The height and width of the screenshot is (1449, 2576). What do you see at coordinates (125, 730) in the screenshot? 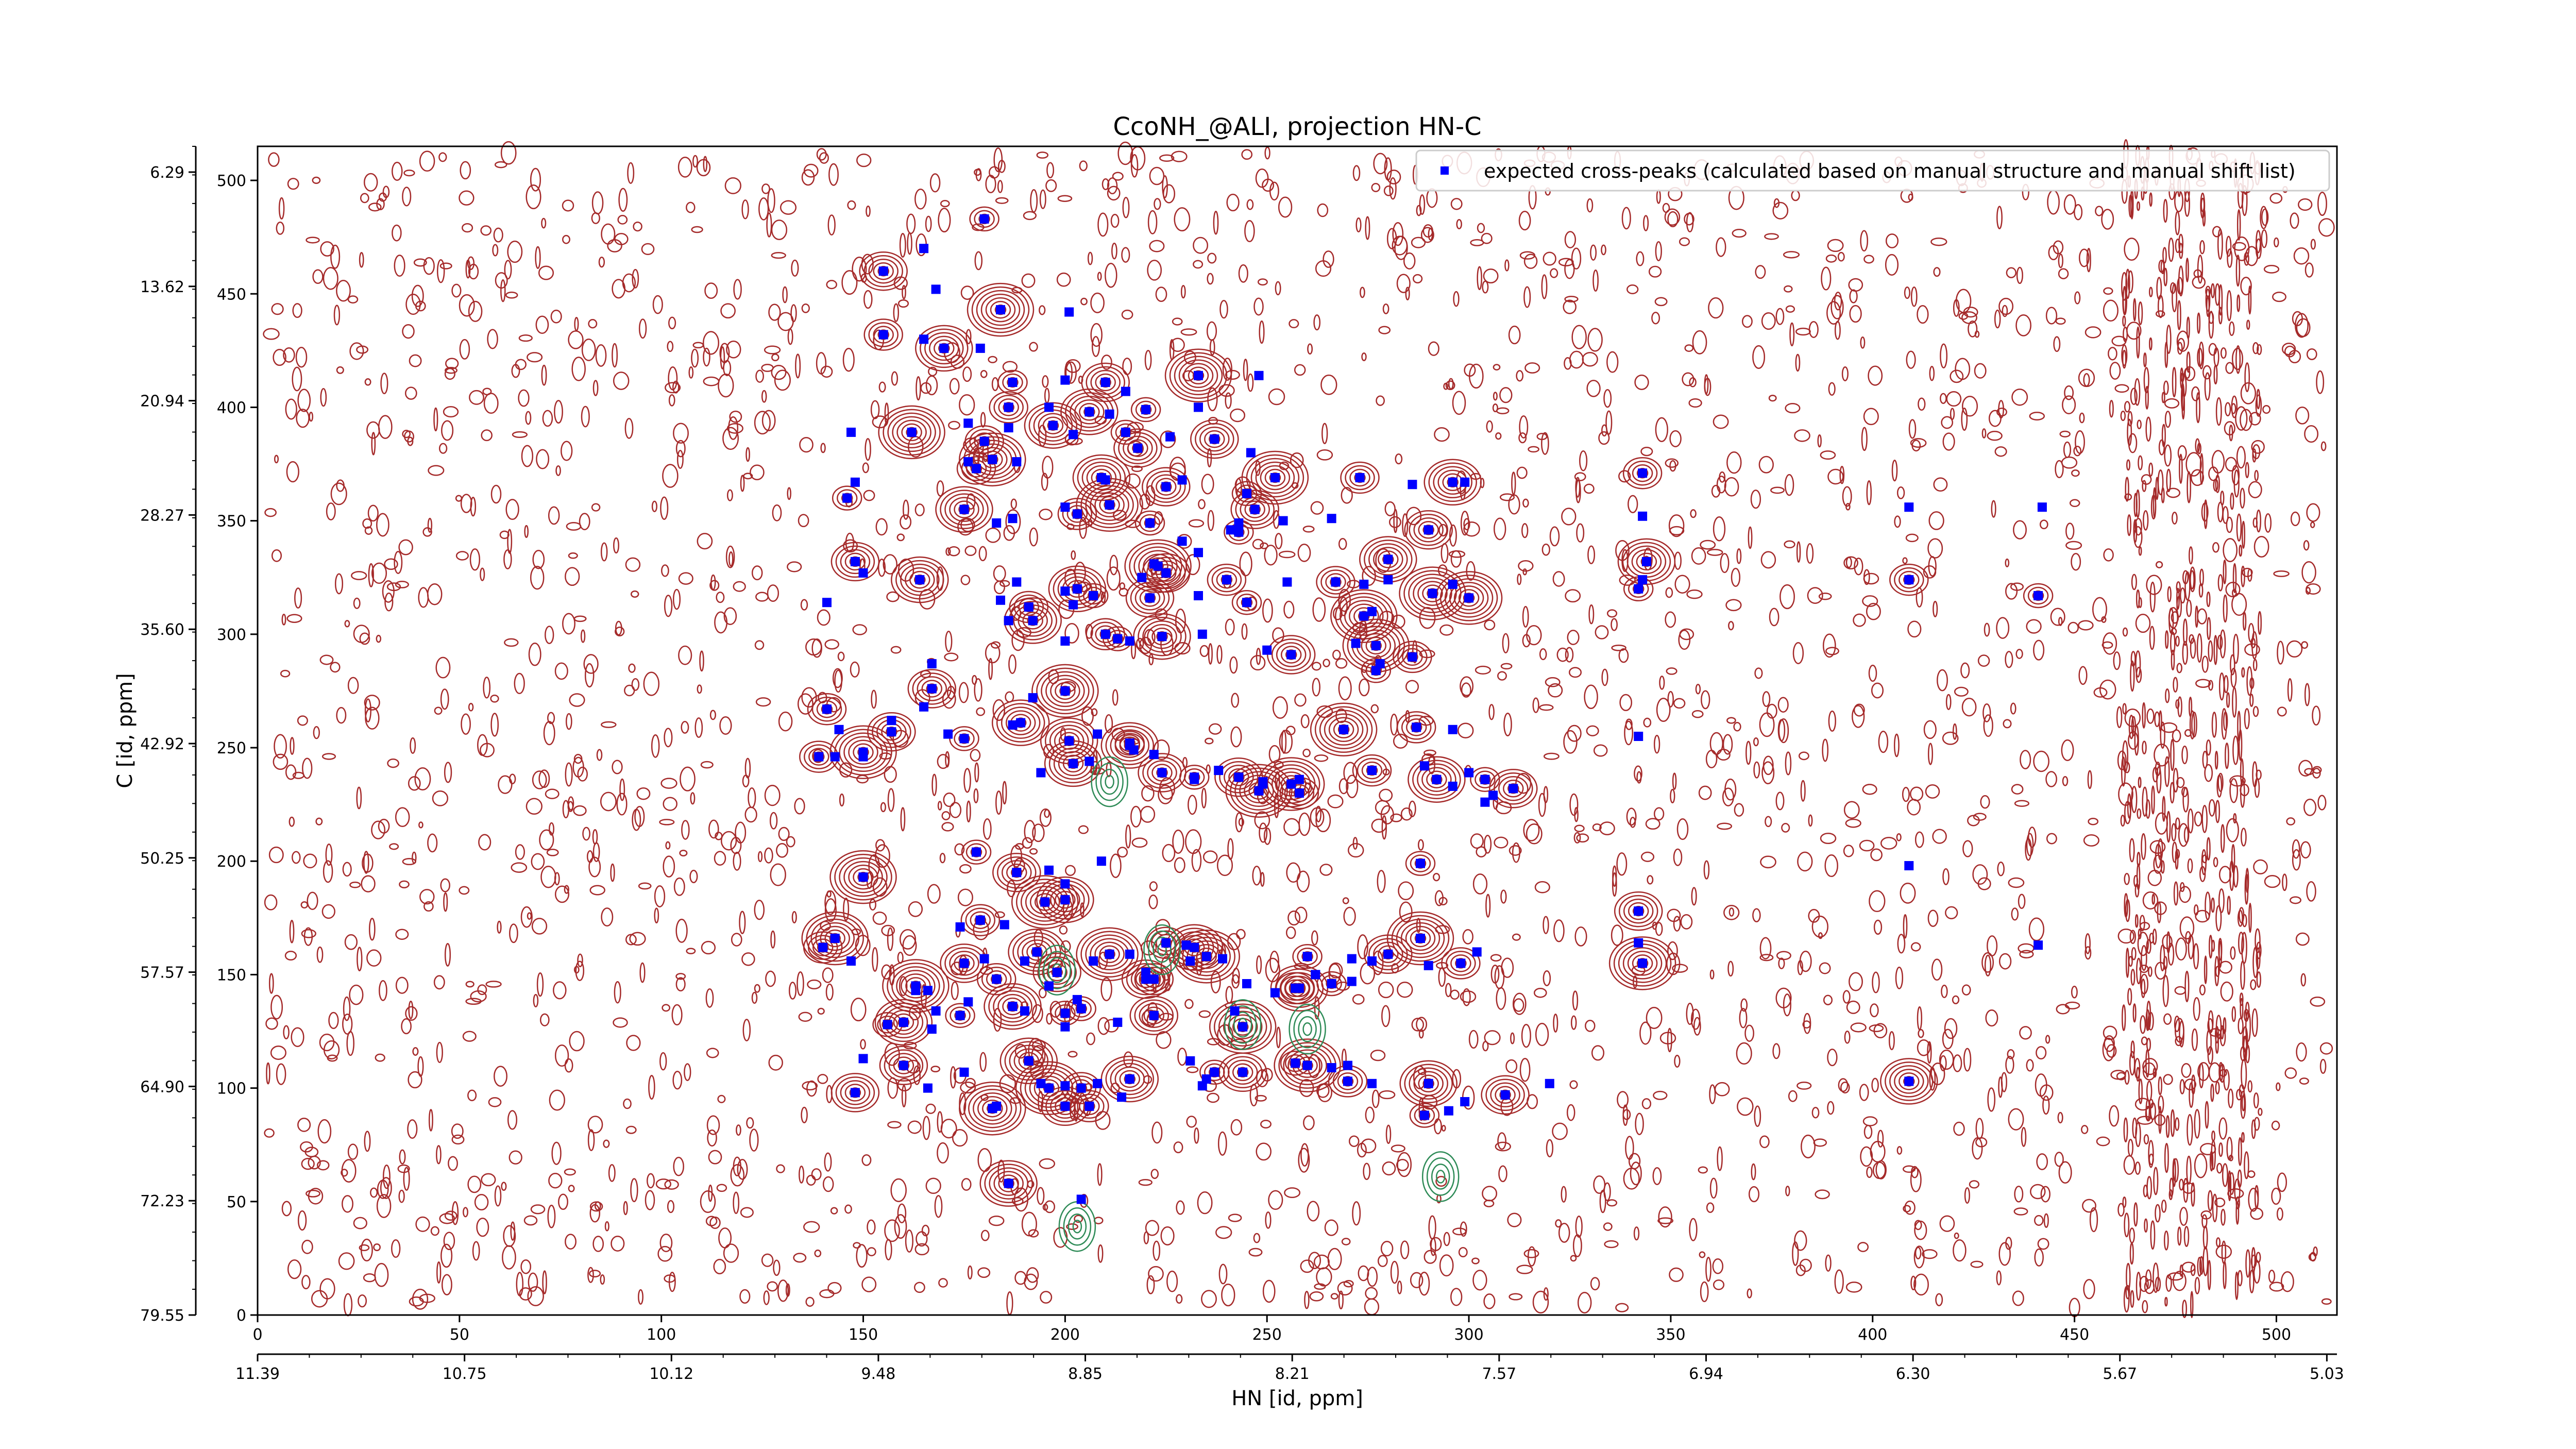
I see `y-axis-label: C [id, ppm]` at bounding box center [125, 730].